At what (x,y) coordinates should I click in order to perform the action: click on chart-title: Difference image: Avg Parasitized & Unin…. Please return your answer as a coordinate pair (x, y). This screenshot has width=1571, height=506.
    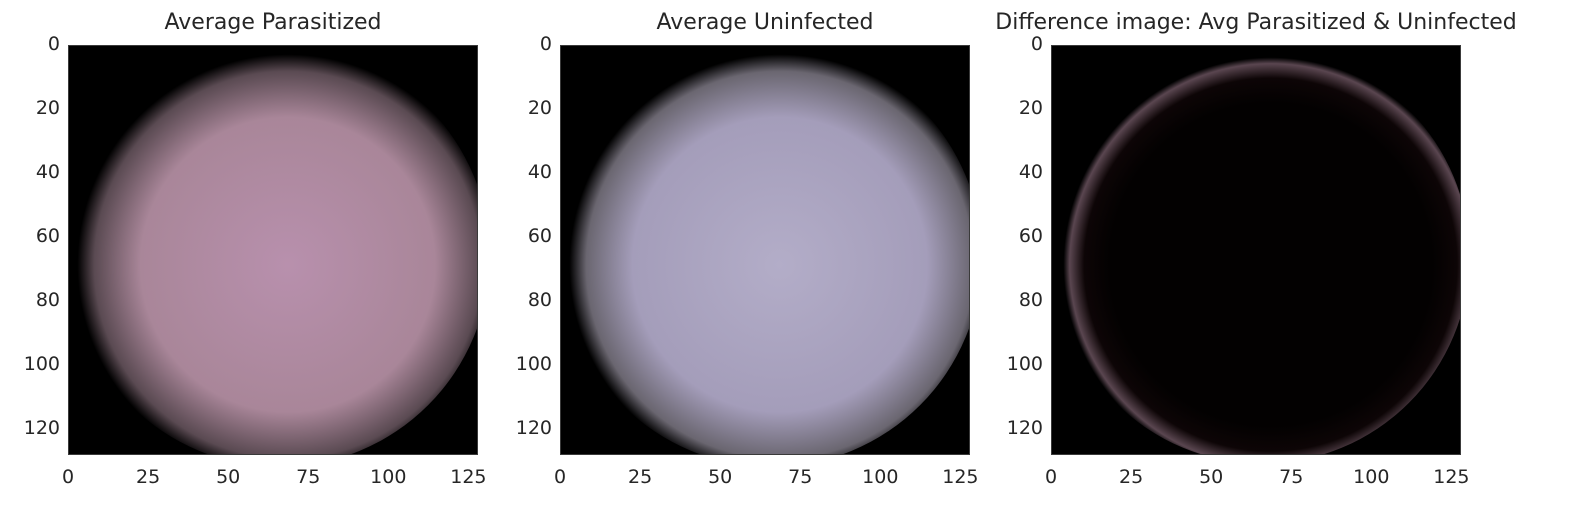
    Looking at the image, I should click on (1256, 22).